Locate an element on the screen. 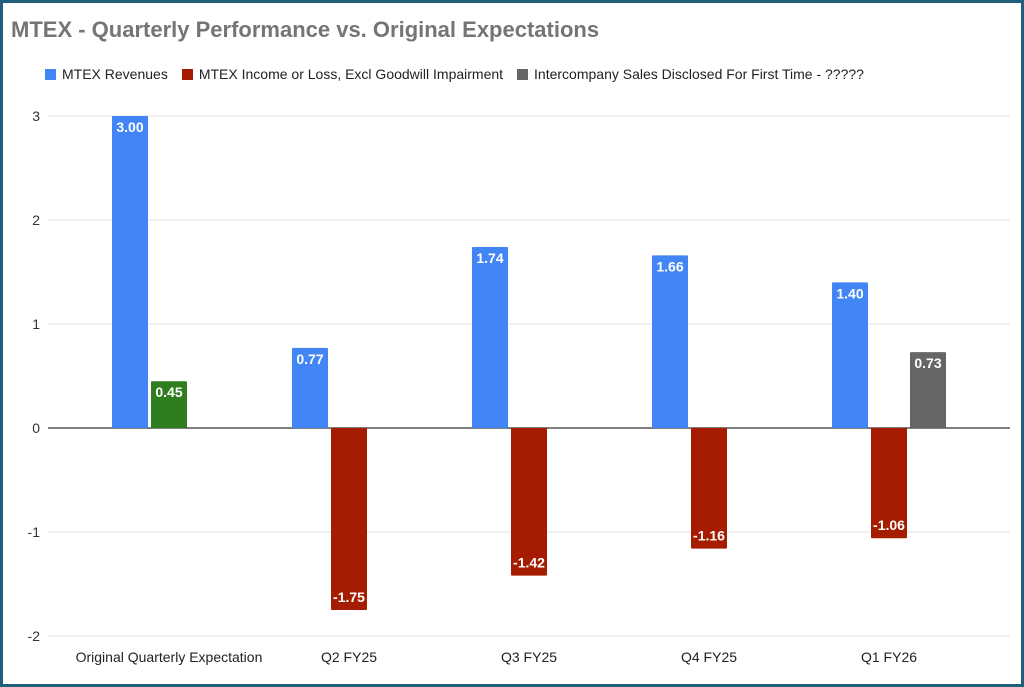 The image size is (1024, 687). y-tick-label: 0 is located at coordinates (36, 428).